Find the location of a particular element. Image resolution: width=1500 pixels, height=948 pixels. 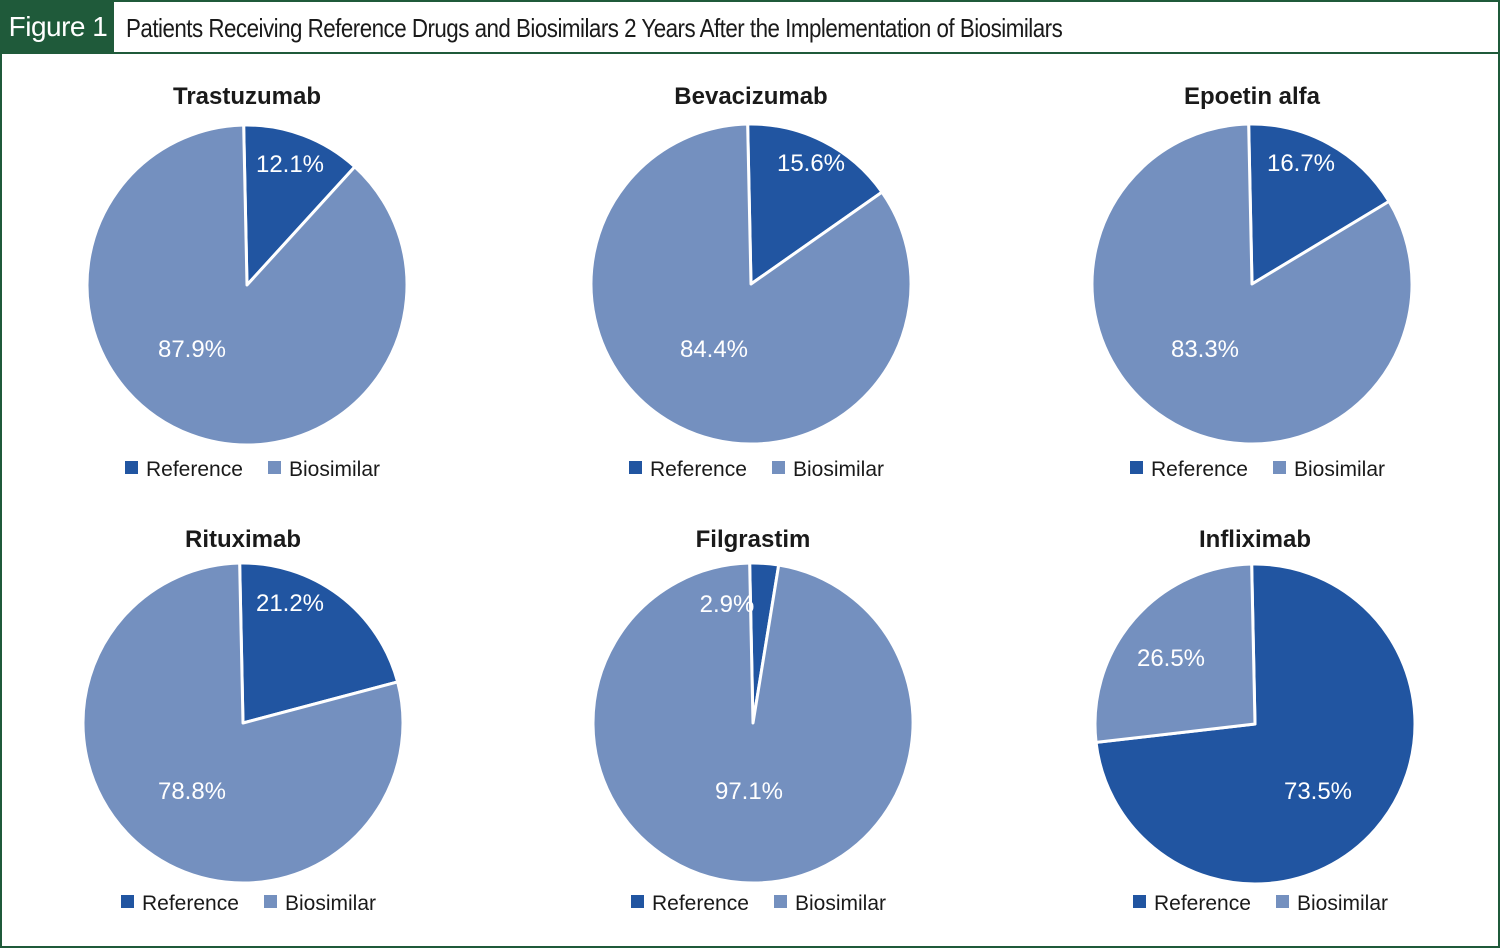

data-label-reference: 15.6% is located at coordinates (811, 163).